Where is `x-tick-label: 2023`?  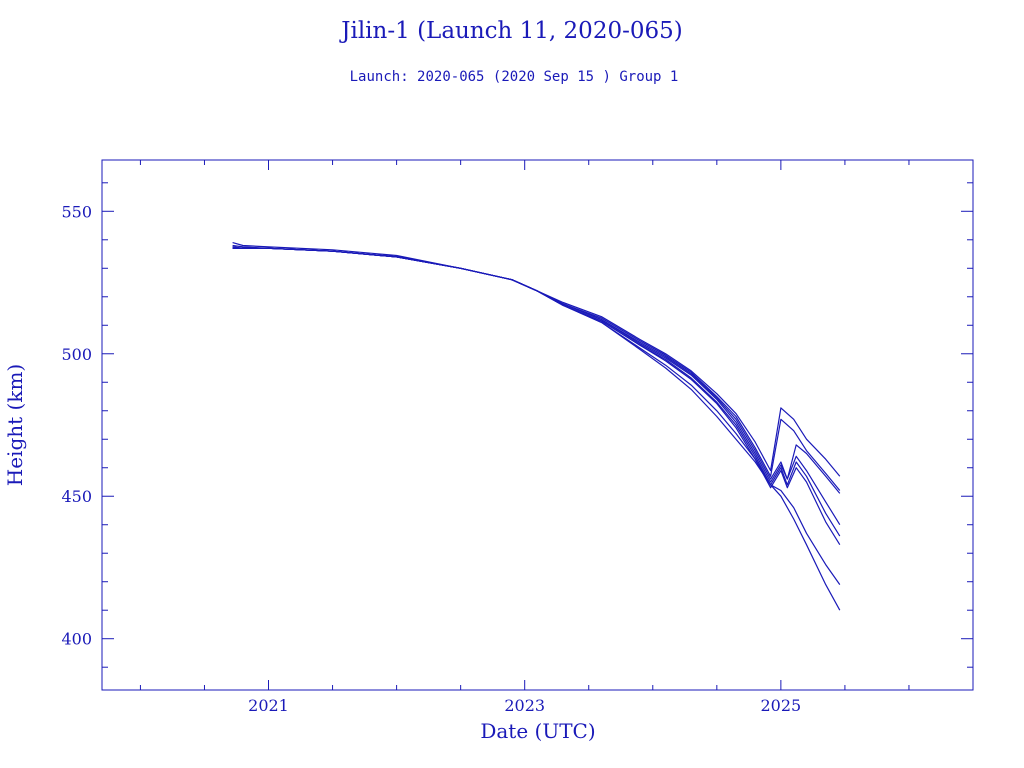
x-tick-label: 2023 is located at coordinates (524, 705).